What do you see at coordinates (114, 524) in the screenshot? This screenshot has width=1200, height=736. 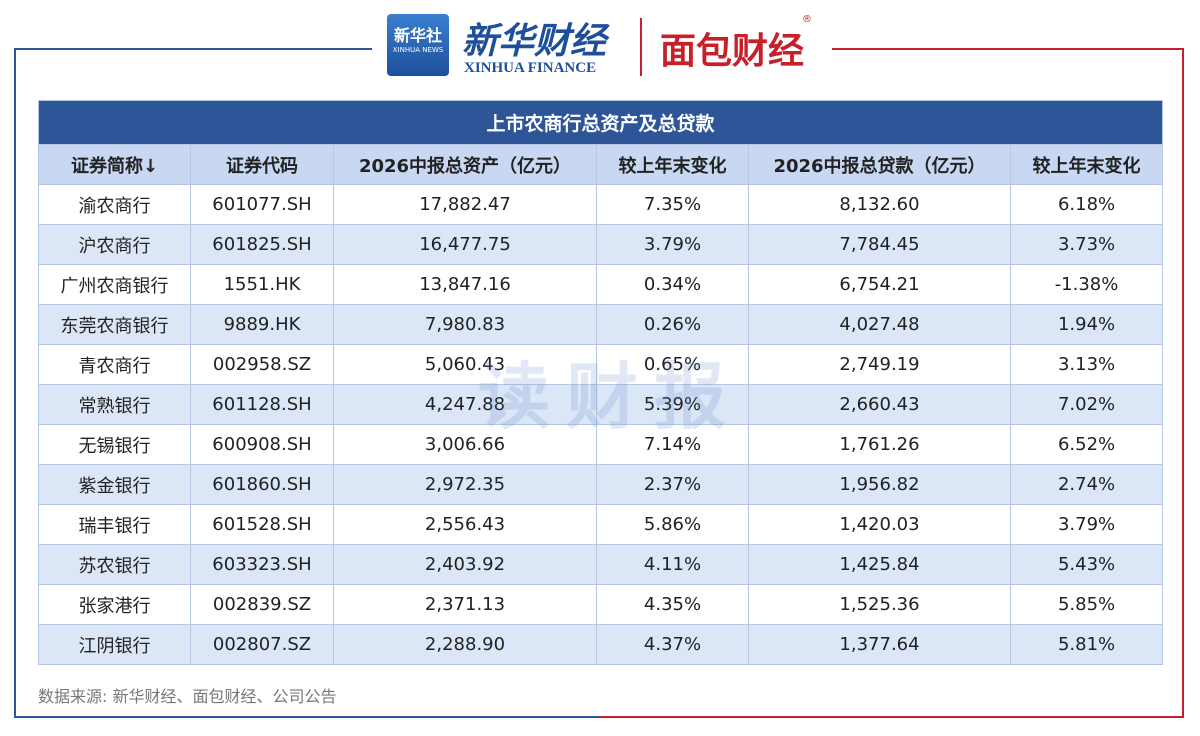 I see `cell: 瑞丰银行` at bounding box center [114, 524].